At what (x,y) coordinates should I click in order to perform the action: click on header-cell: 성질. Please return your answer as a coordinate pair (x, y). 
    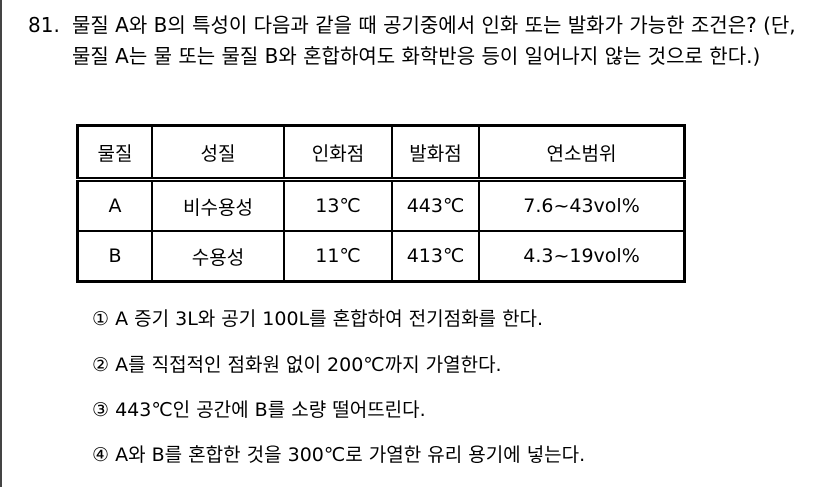
    Looking at the image, I should click on (218, 153).